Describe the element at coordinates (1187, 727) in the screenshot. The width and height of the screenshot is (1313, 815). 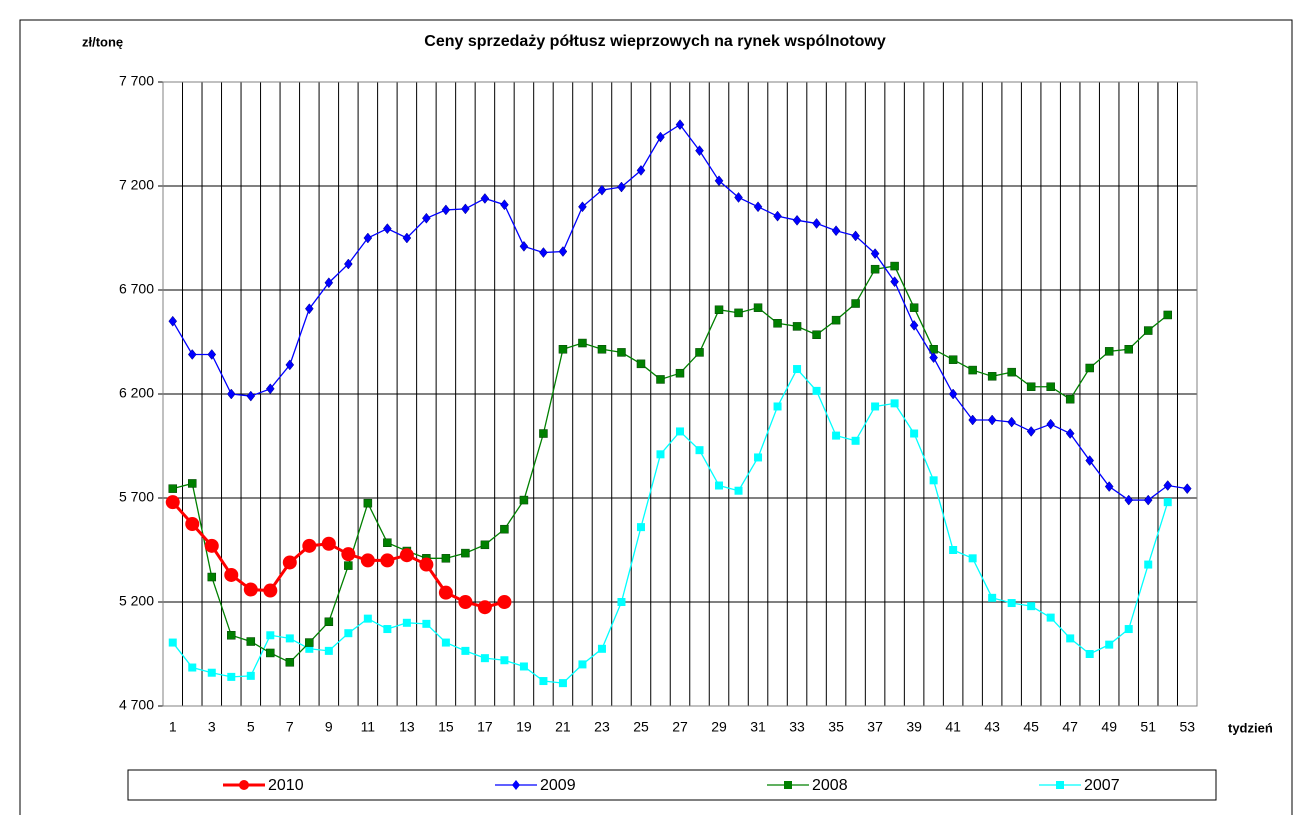
I see `x-tick-label: 53` at that location.